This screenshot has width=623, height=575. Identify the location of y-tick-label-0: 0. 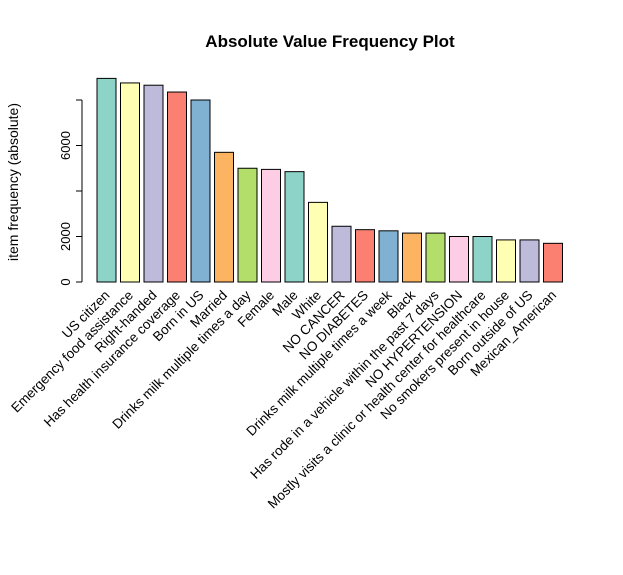
(65, 281).